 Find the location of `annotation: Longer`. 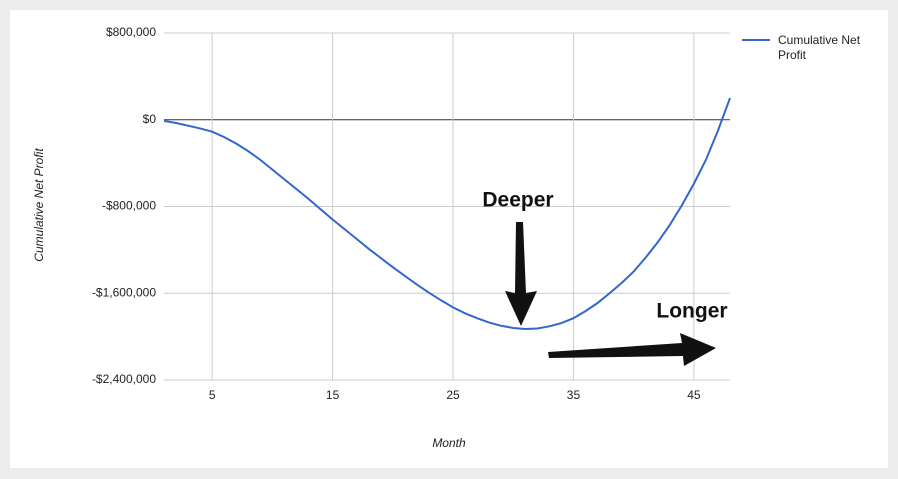

annotation: Longer is located at coordinates (691, 311).